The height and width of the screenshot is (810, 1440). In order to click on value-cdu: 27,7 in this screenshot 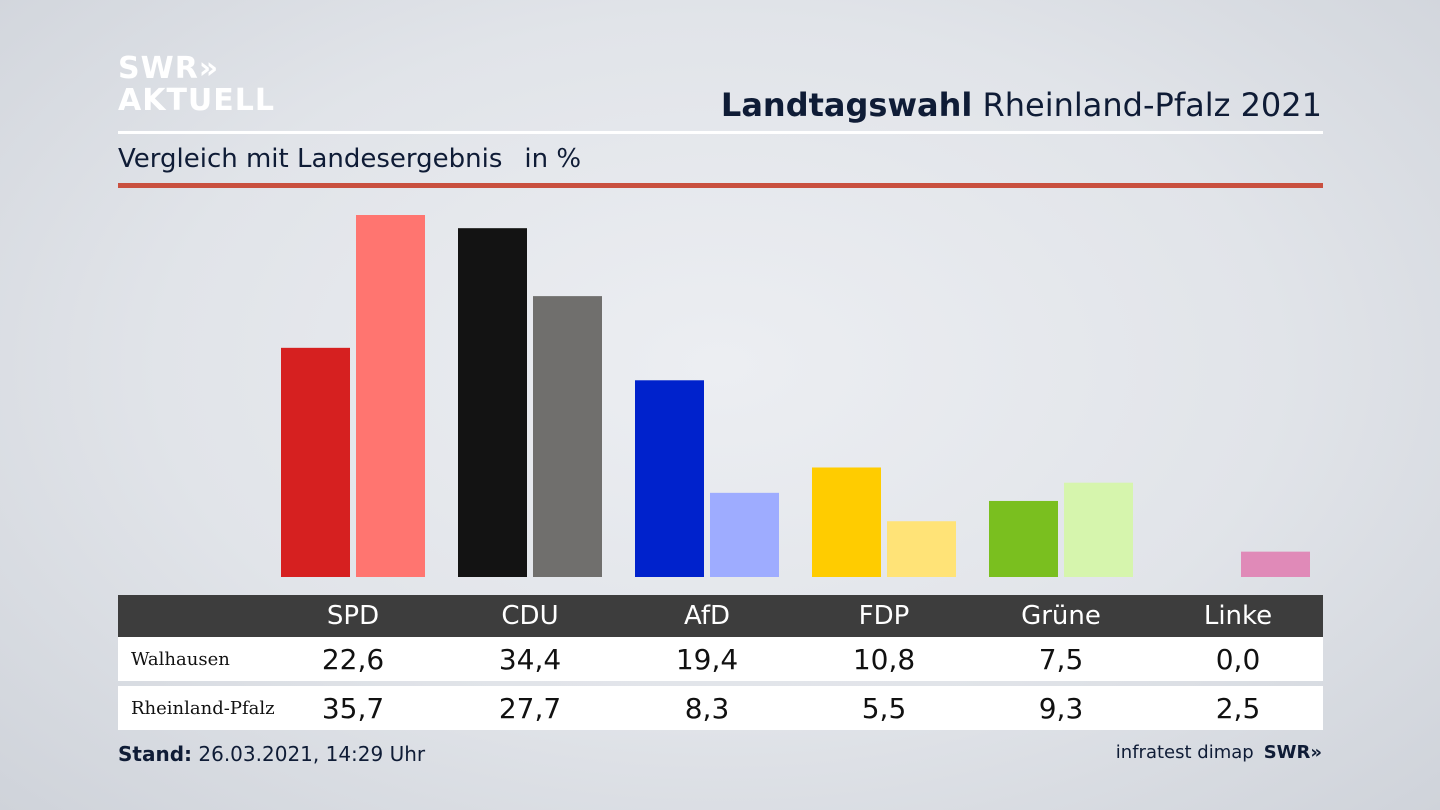, I will do `click(530, 708)`.